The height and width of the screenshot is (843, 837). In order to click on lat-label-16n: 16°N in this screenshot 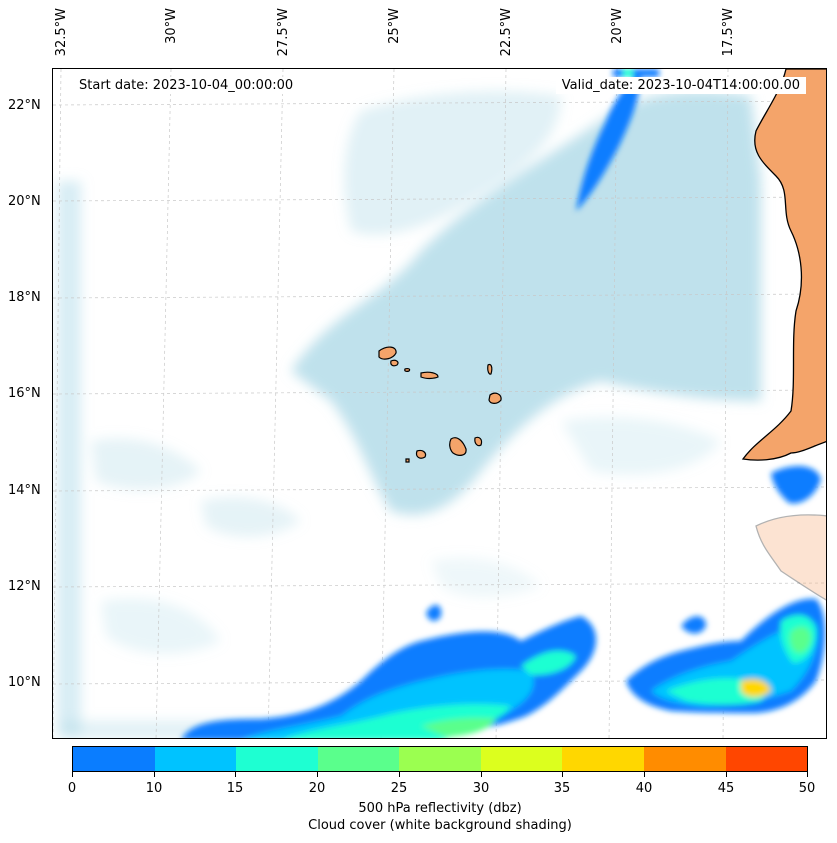, I will do `click(24, 393)`.